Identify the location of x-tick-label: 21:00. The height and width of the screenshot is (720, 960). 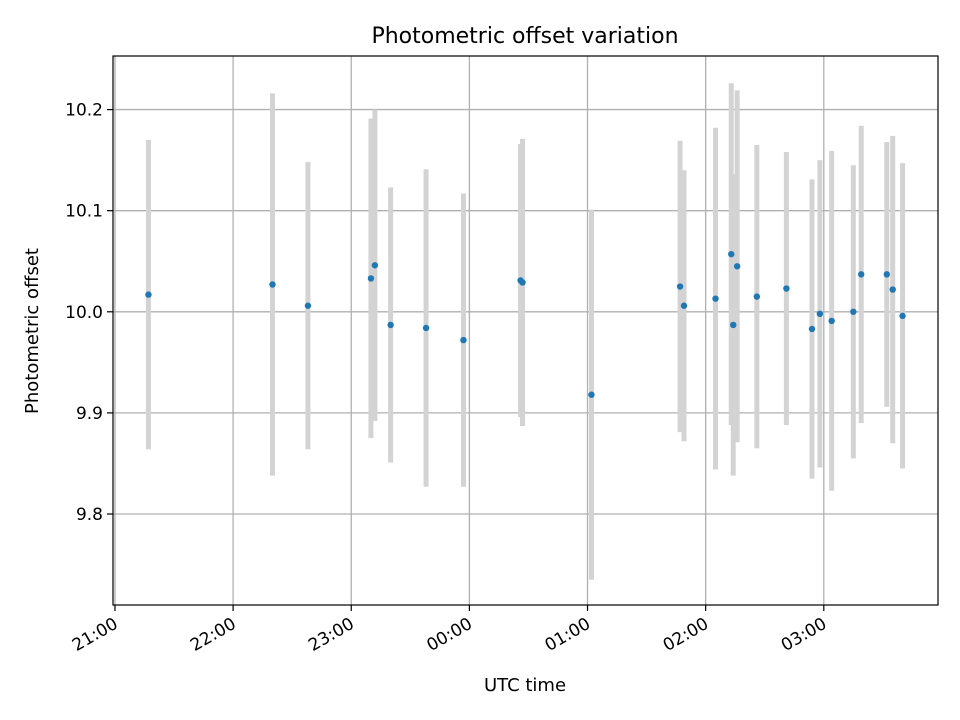
(95, 635).